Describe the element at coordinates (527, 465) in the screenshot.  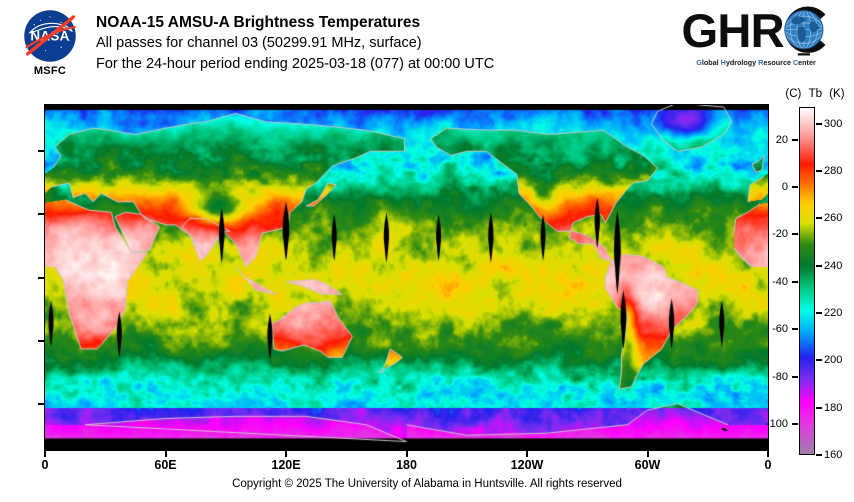
I see `longitude-tick-label: 120W` at that location.